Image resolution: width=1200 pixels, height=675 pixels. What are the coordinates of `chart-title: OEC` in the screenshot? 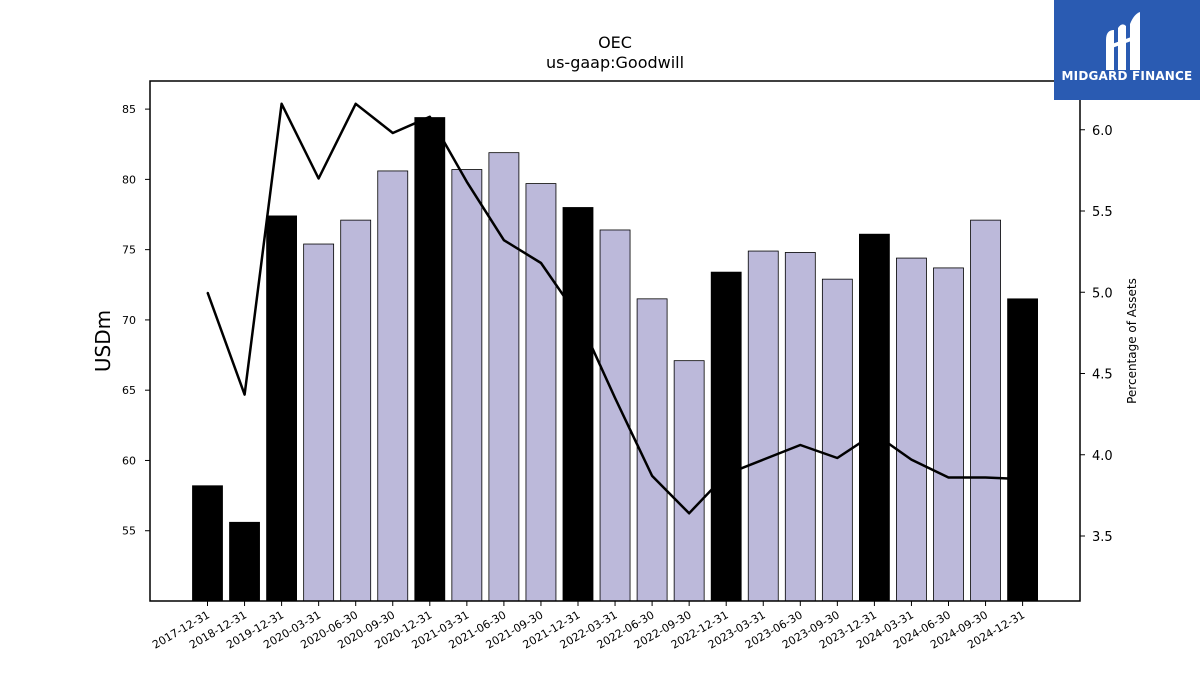 It's located at (615, 42).